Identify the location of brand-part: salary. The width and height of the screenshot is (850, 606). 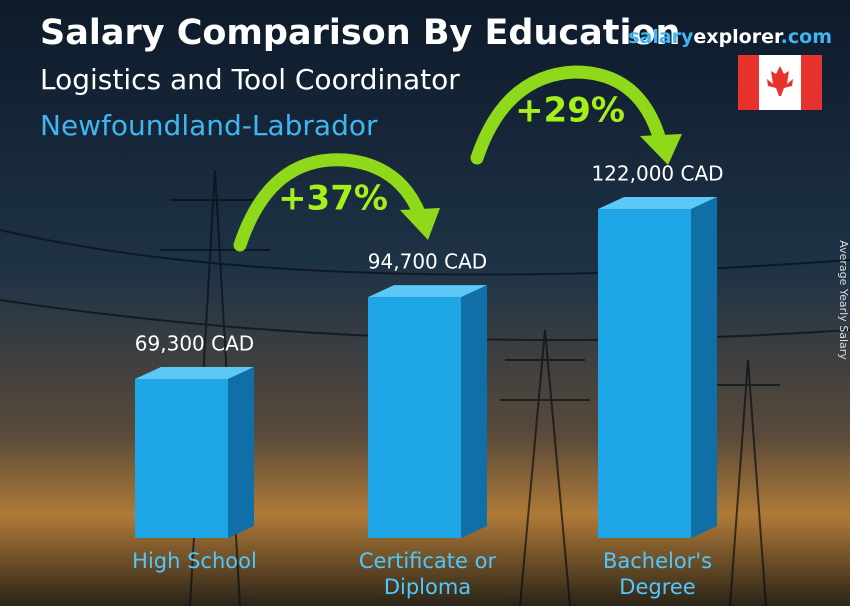
(661, 37).